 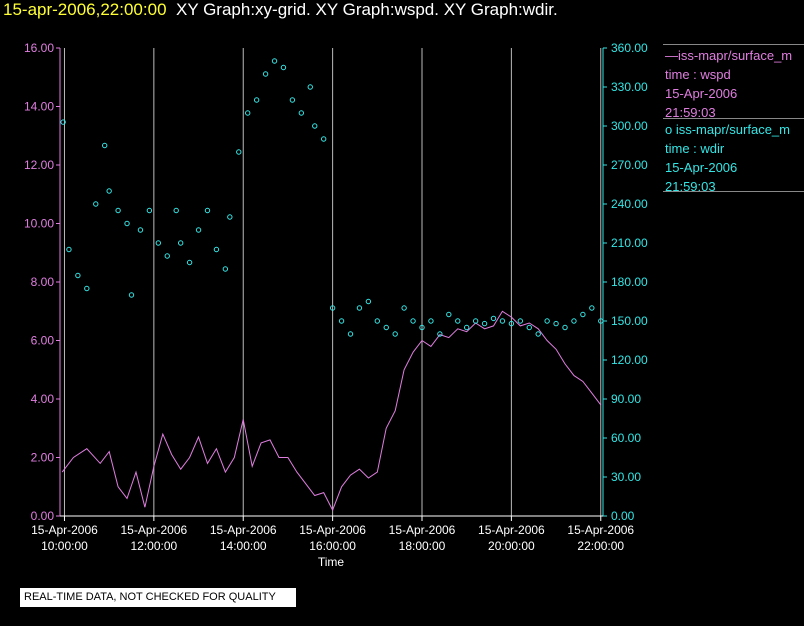 I want to click on left-tick-label: 4.00, so click(x=43, y=399).